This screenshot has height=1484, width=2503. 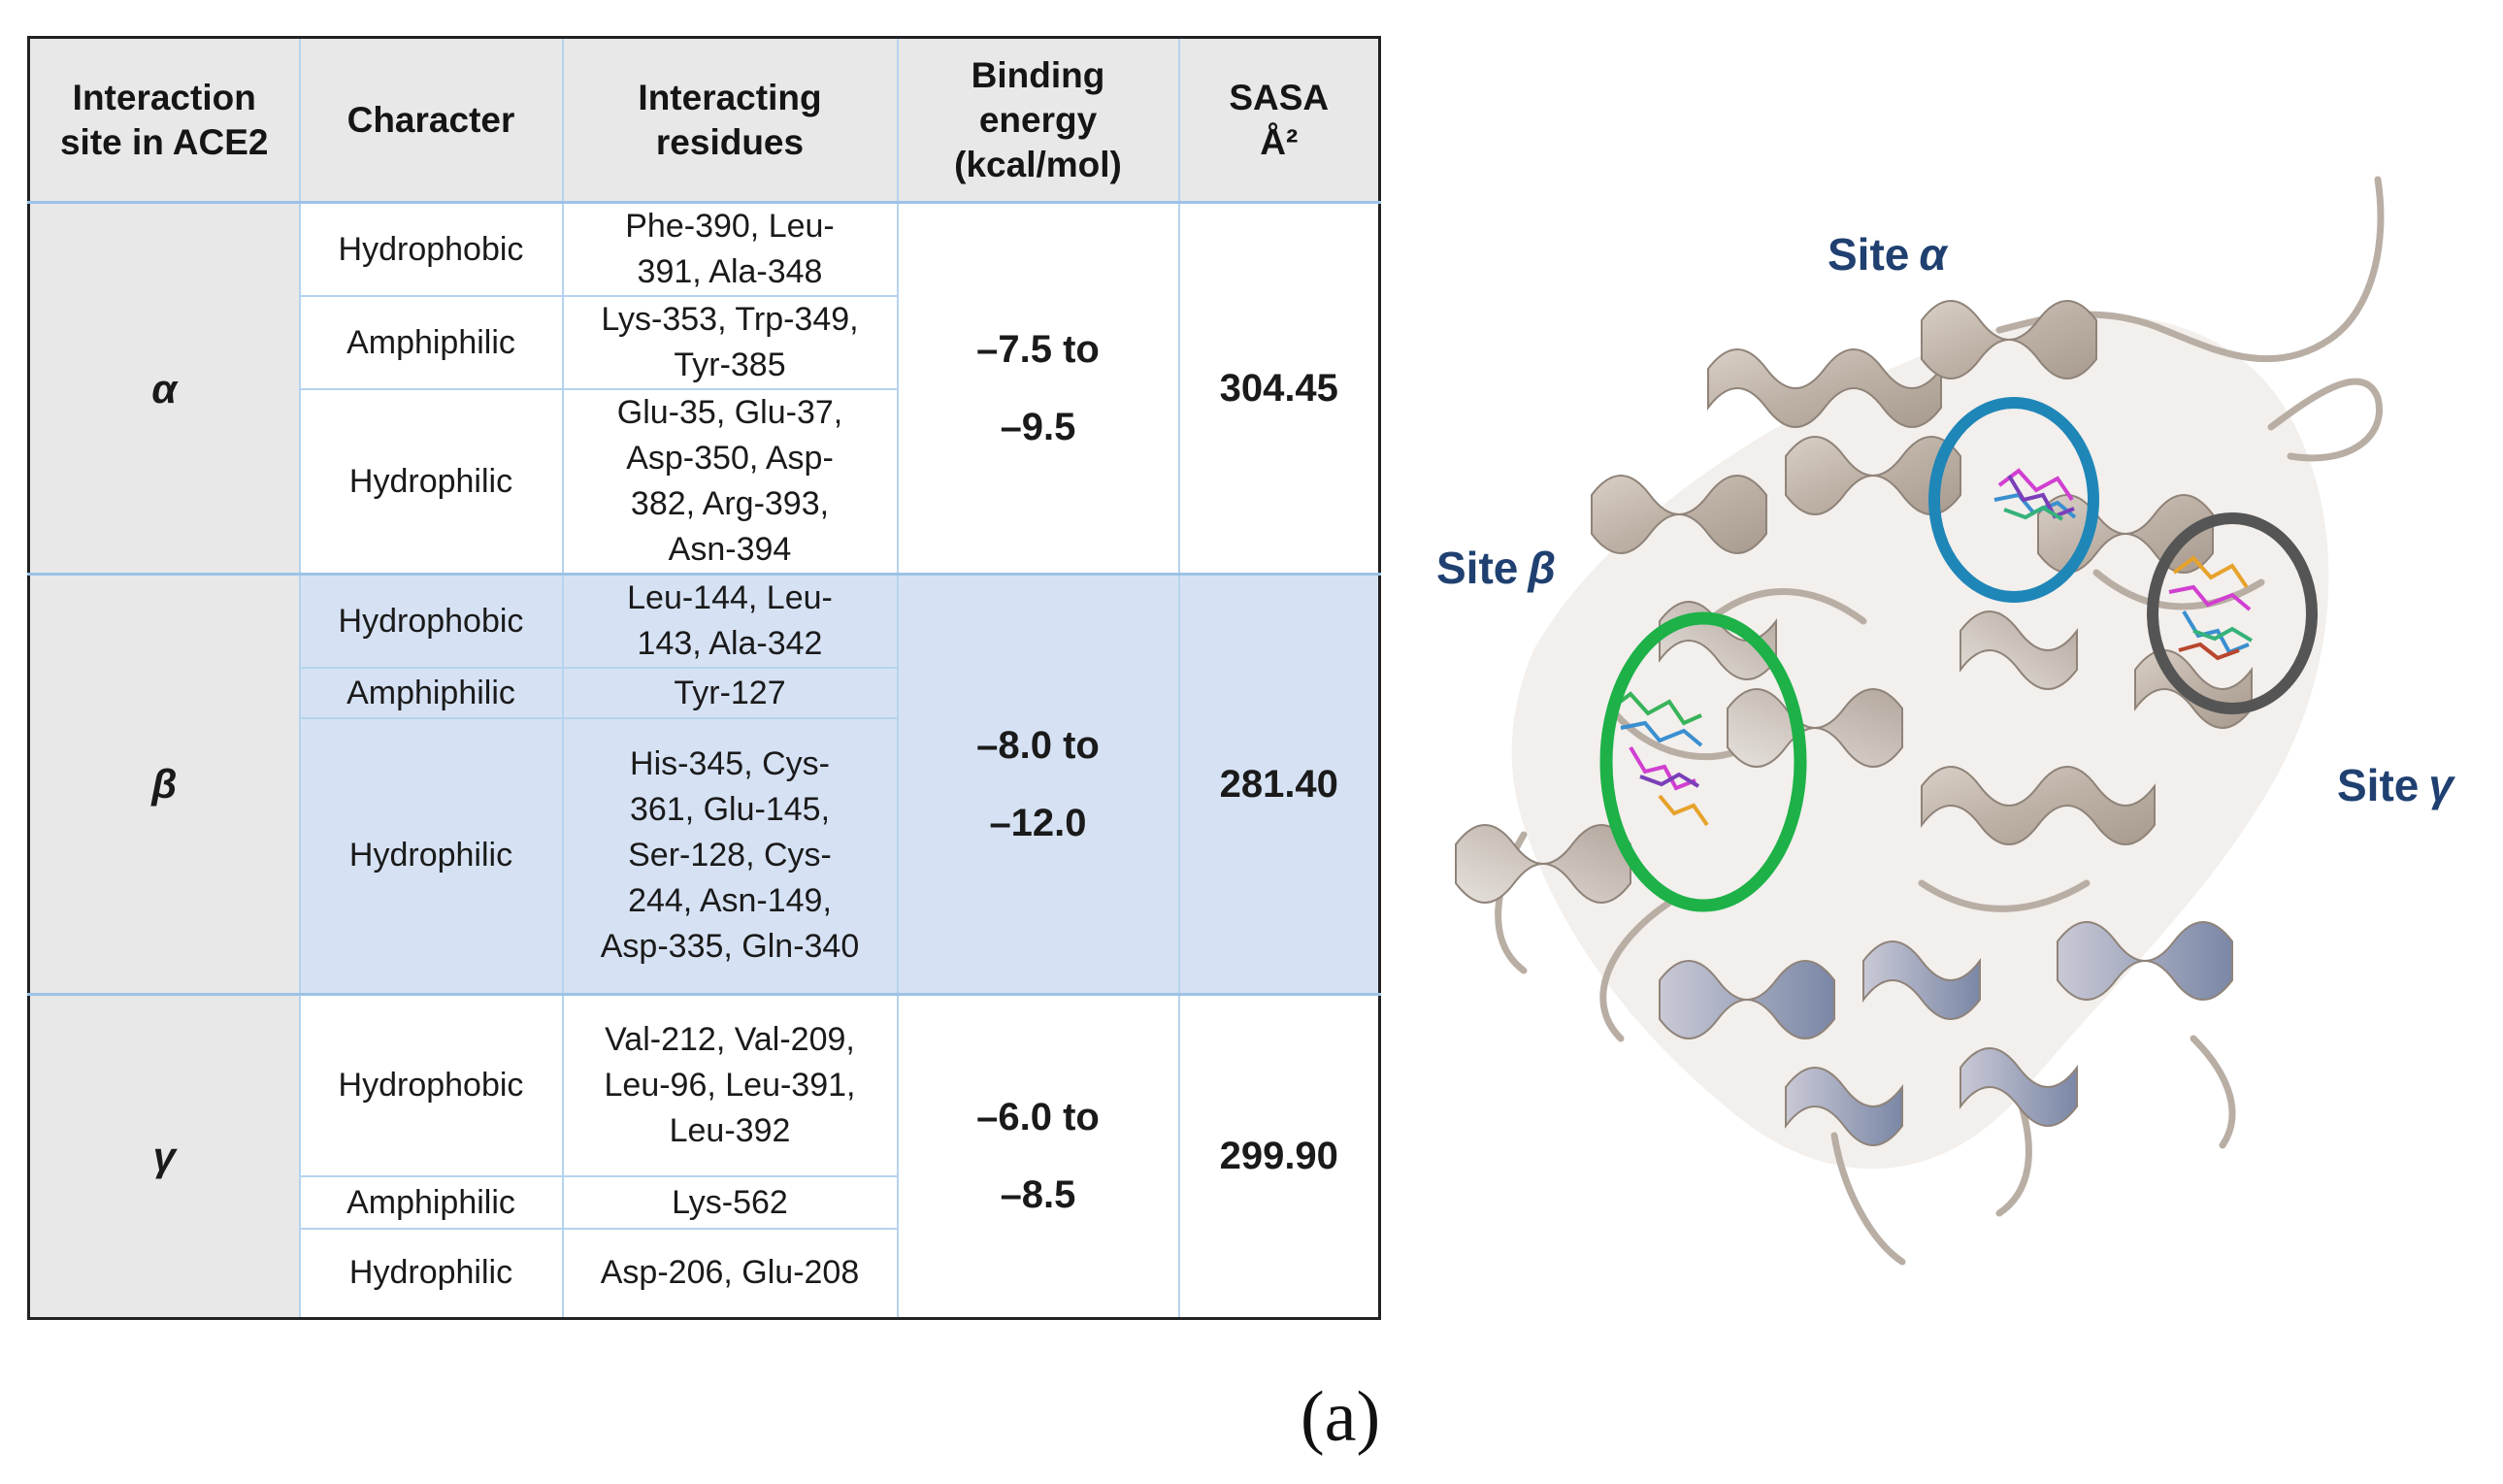 What do you see at coordinates (1279, 97) in the screenshot?
I see `header-sasa-line1: SASA` at bounding box center [1279, 97].